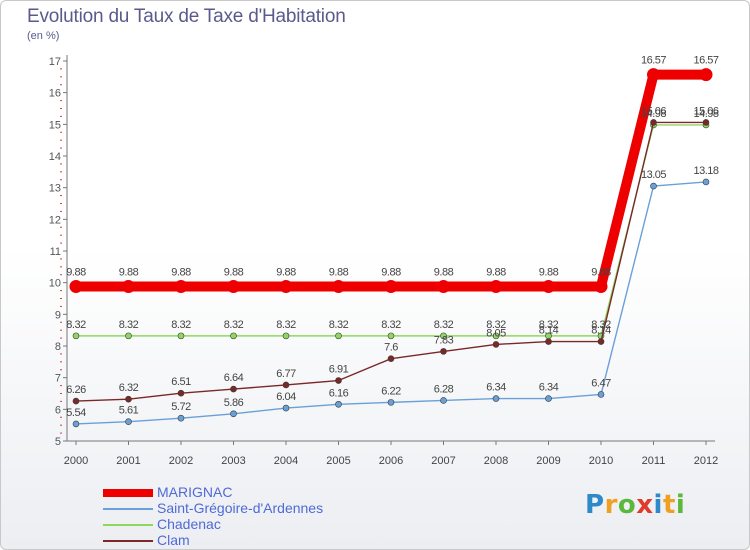  Describe the element at coordinates (263, 492) in the screenshot. I see `legend-item: MARIGNAC` at that location.